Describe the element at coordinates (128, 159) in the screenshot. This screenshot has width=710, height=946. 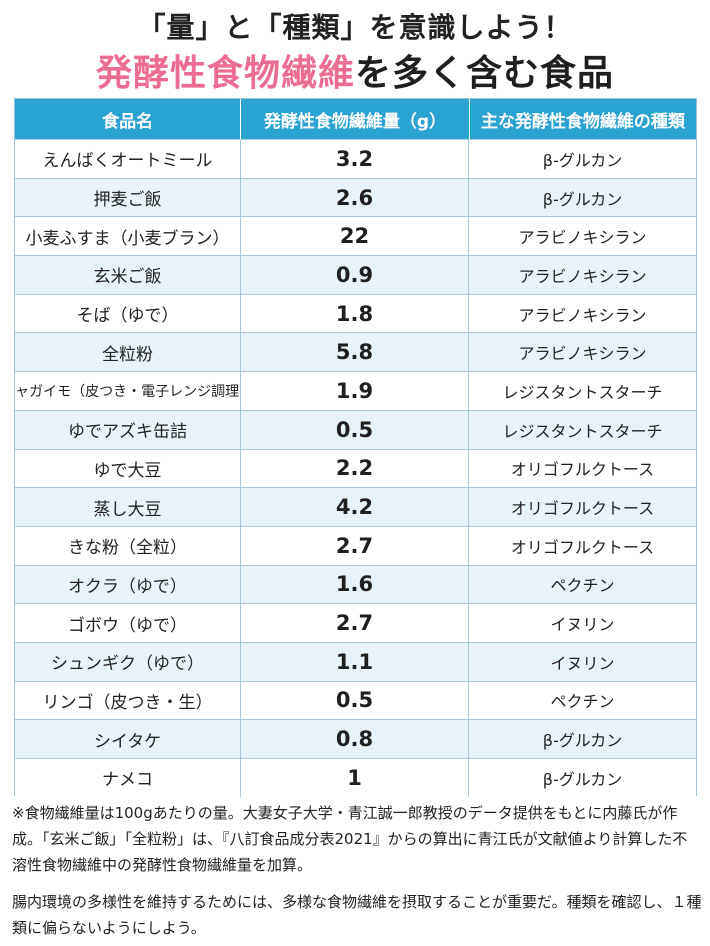
I see `food-name-cell: えんばくオートミール` at that location.